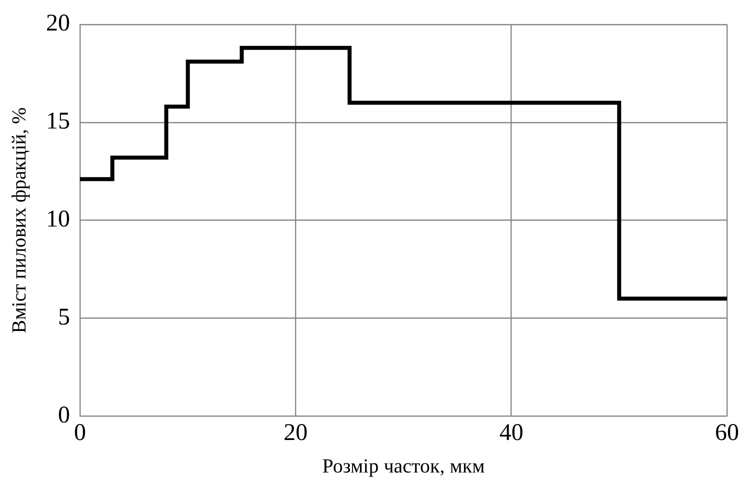 This screenshot has width=742, height=485. I want to click on x-tick-label: 60, so click(727, 433).